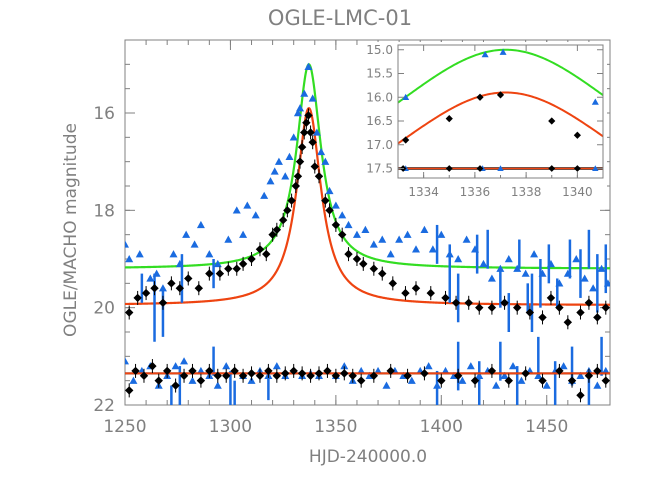  What do you see at coordinates (546, 427) in the screenshot?
I see `x-tick-label: 1450` at bounding box center [546, 427].